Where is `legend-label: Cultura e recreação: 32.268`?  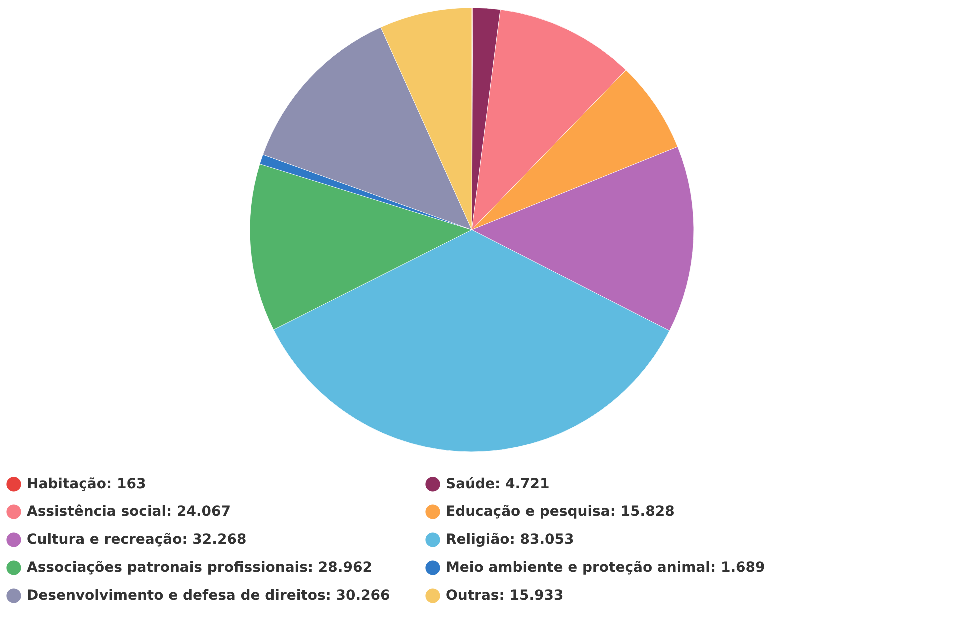 legend-label: Cultura e recreação: 32.268 is located at coordinates (137, 540).